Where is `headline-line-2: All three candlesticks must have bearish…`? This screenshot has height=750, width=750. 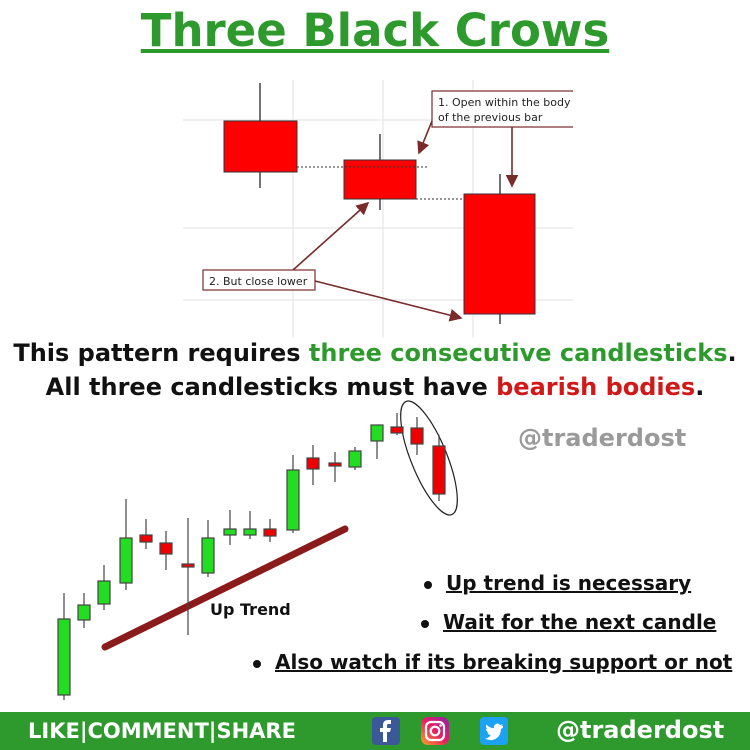
headline-line-2: All three candlesticks must have bearish… is located at coordinates (375, 387).